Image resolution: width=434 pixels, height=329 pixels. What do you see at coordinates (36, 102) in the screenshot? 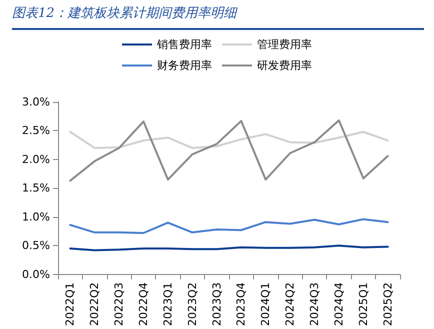
I see `y-tick-label: 3.0%` at bounding box center [36, 102].